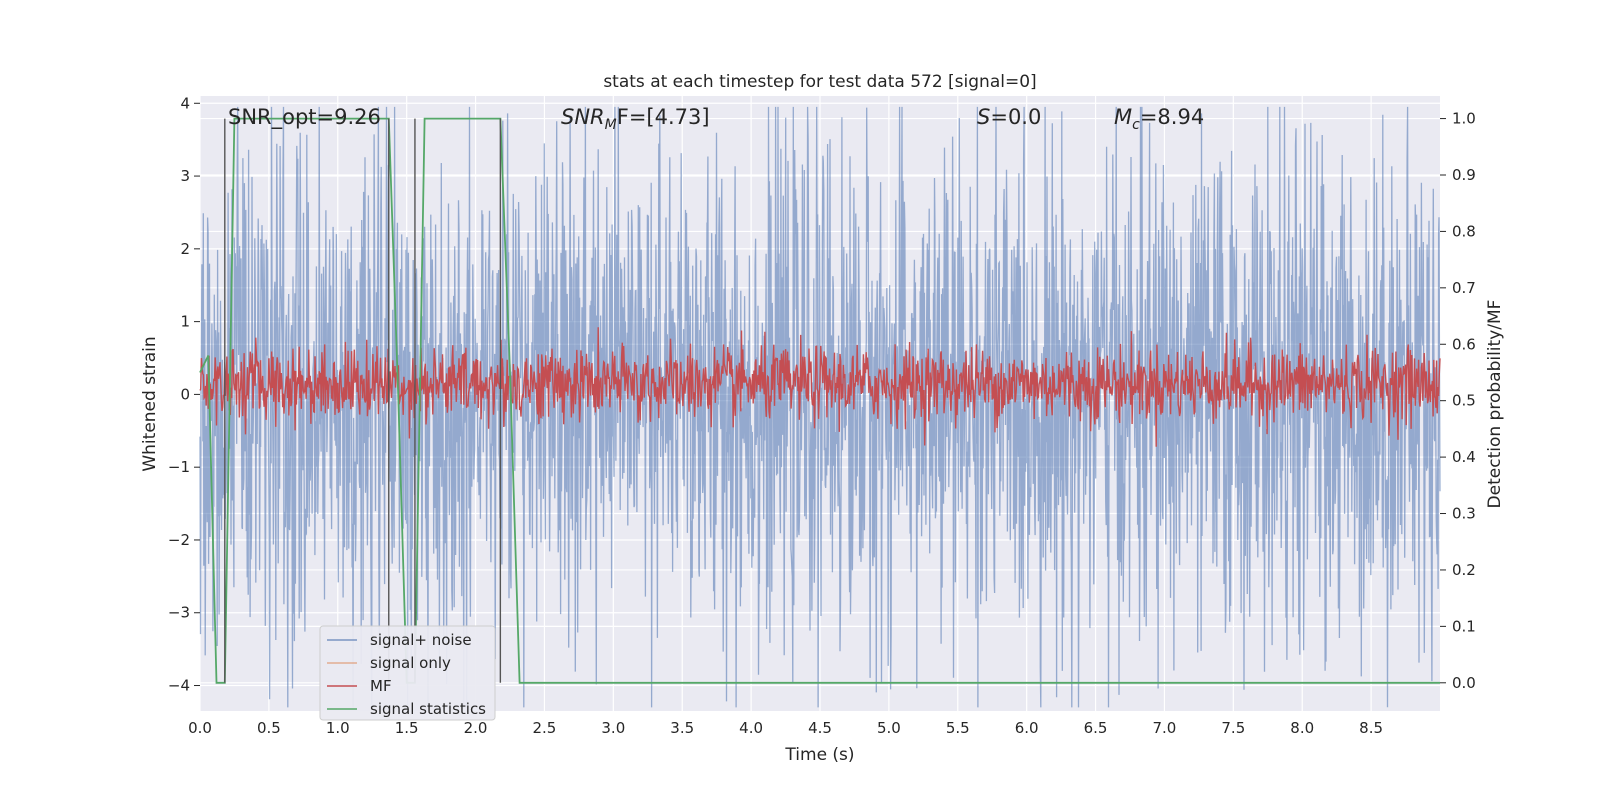 This screenshot has height=800, width=1600. I want to click on legend-label: signal only, so click(410, 663).